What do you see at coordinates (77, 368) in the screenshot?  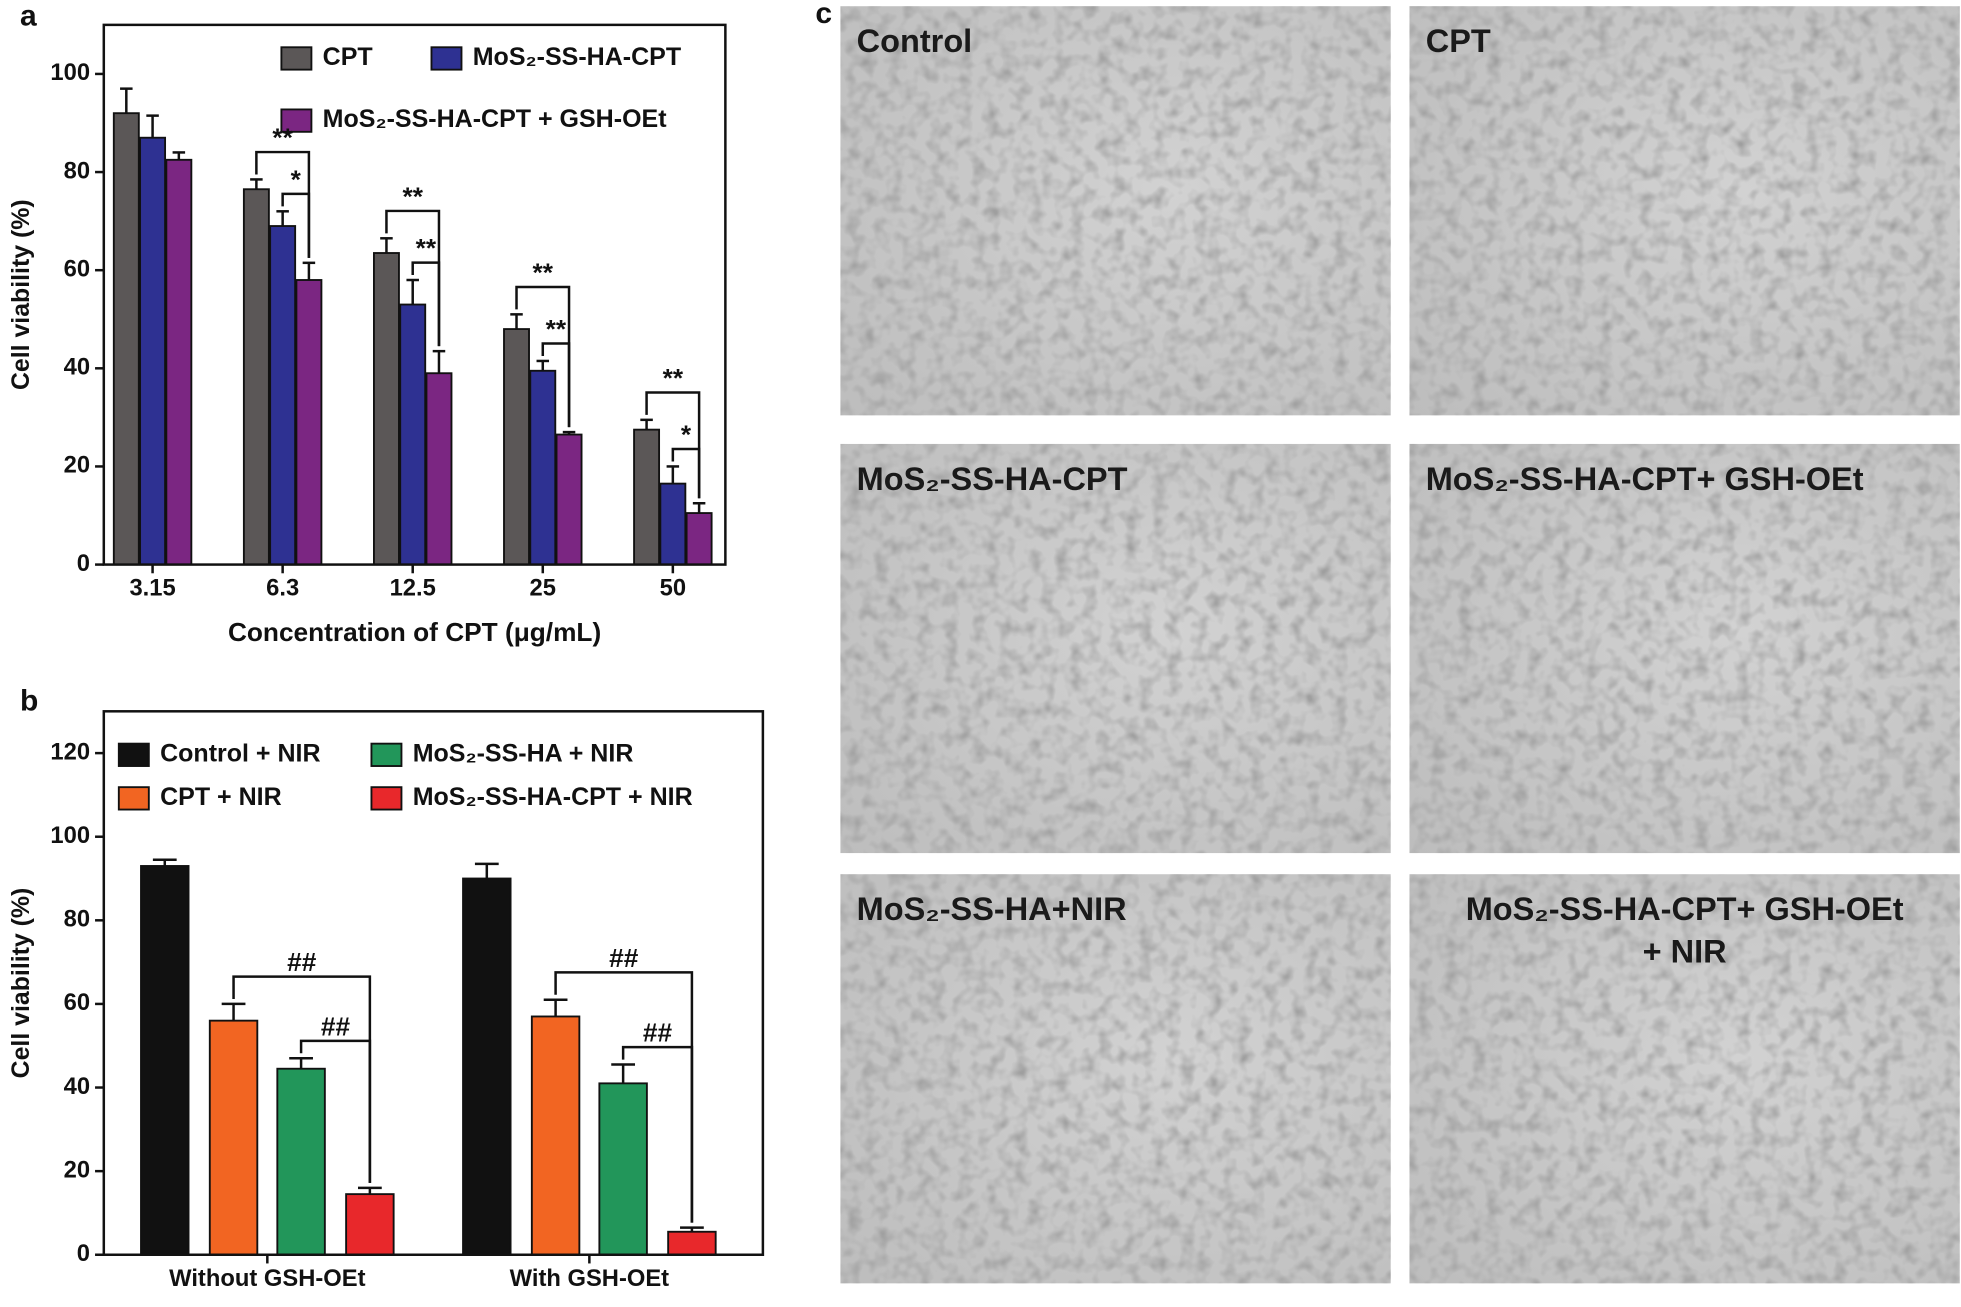 I see `y-tick-label: 40` at bounding box center [77, 368].